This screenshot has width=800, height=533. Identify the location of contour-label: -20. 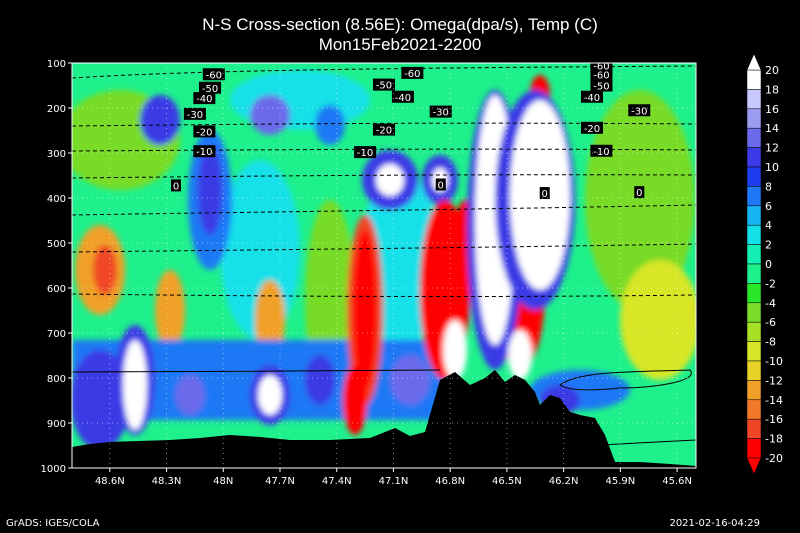
(592, 128).